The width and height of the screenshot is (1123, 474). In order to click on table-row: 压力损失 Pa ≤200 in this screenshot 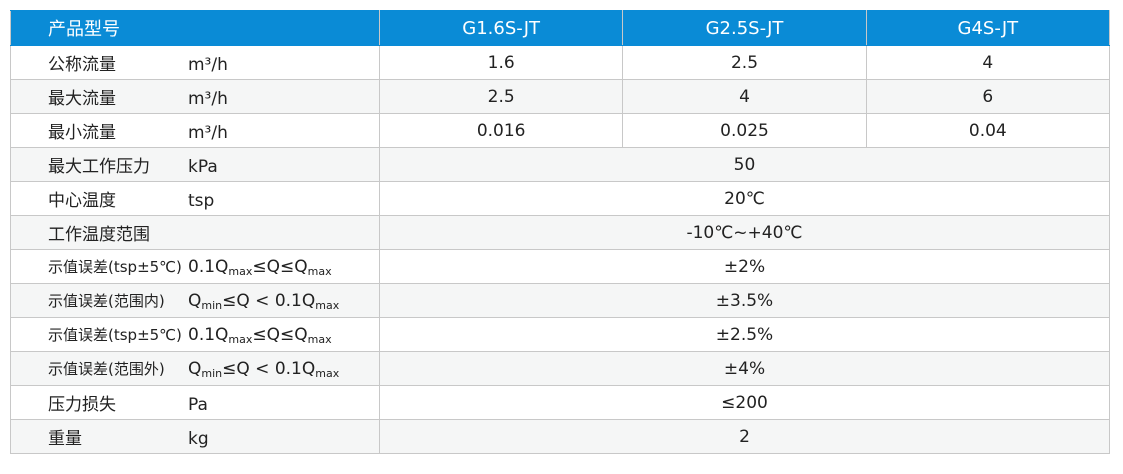, I will do `click(560, 402)`.